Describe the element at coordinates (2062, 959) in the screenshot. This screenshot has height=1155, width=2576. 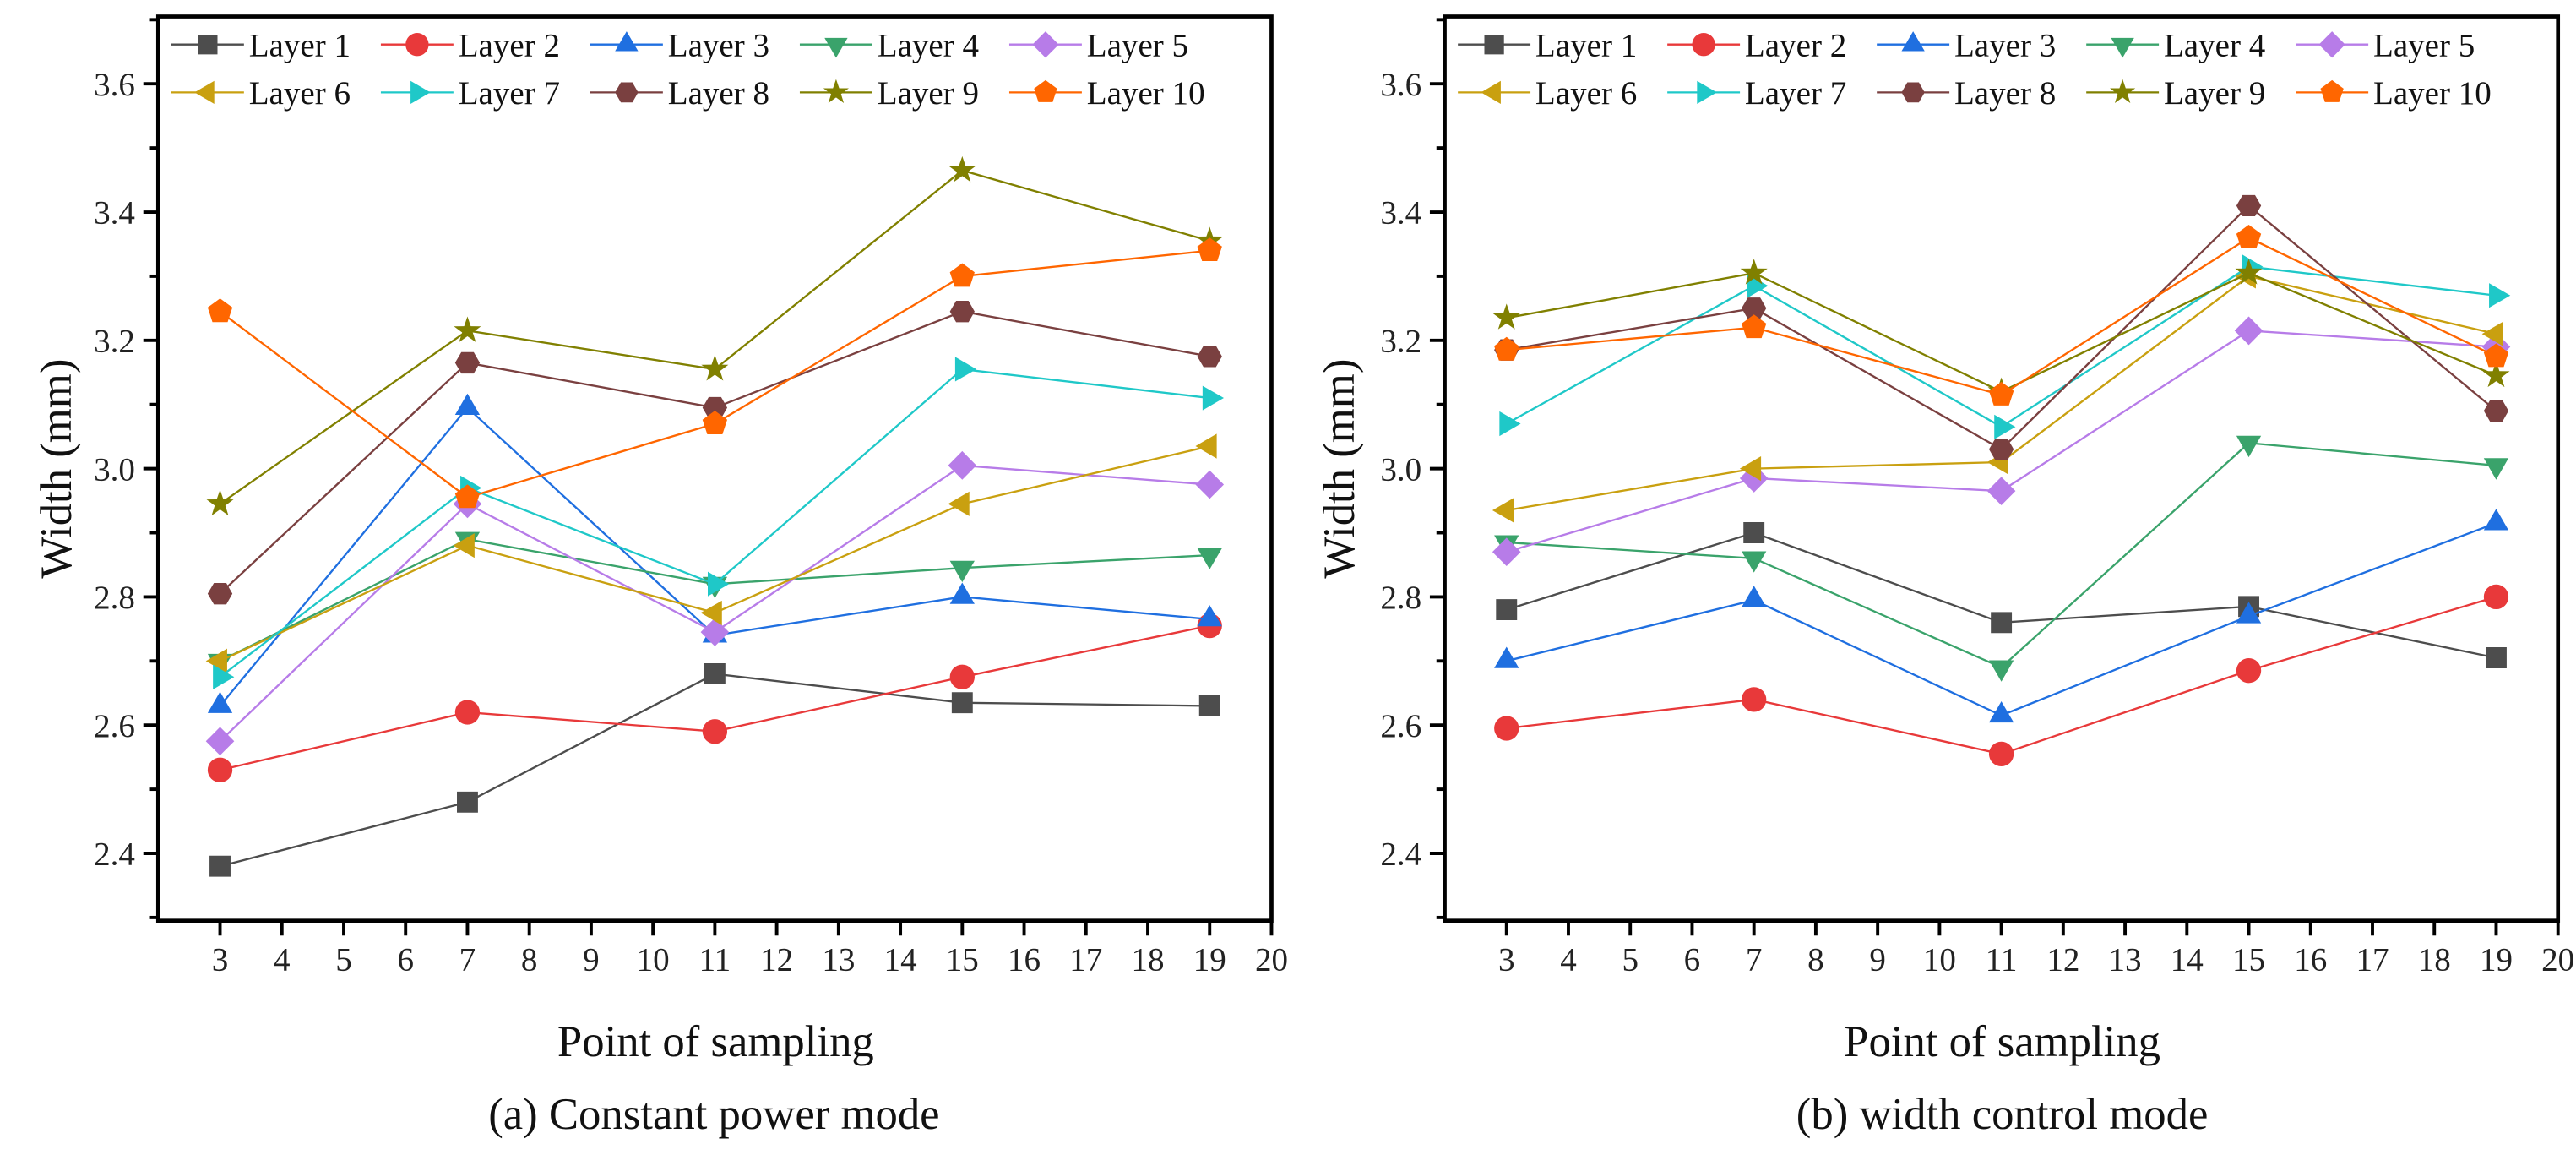
I see `x-tick-label: 12` at that location.